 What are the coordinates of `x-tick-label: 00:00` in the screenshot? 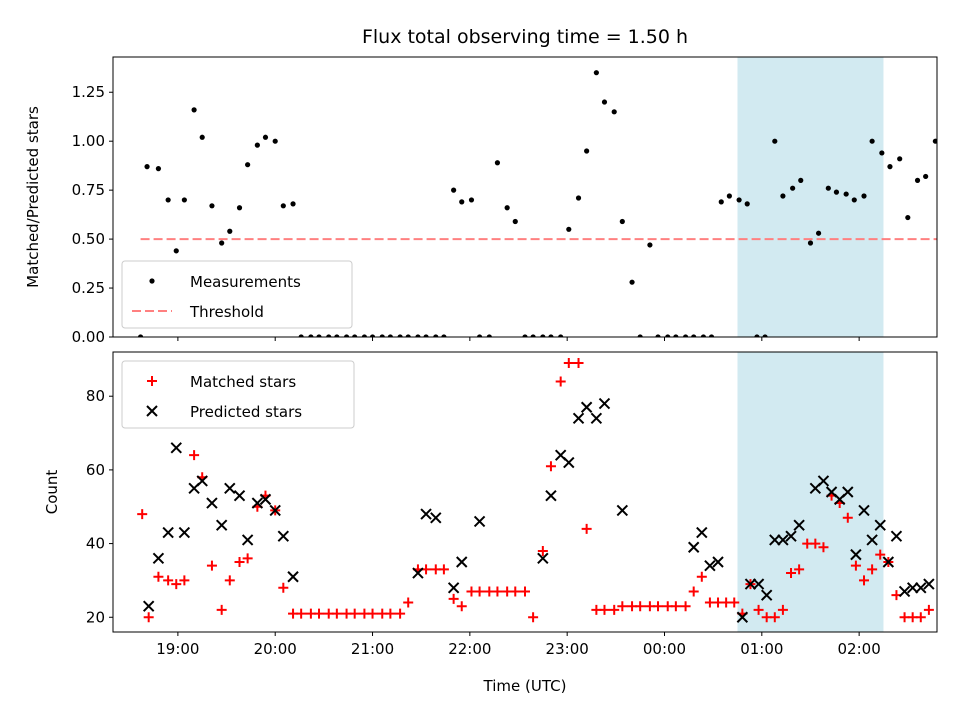 It's located at (664, 649).